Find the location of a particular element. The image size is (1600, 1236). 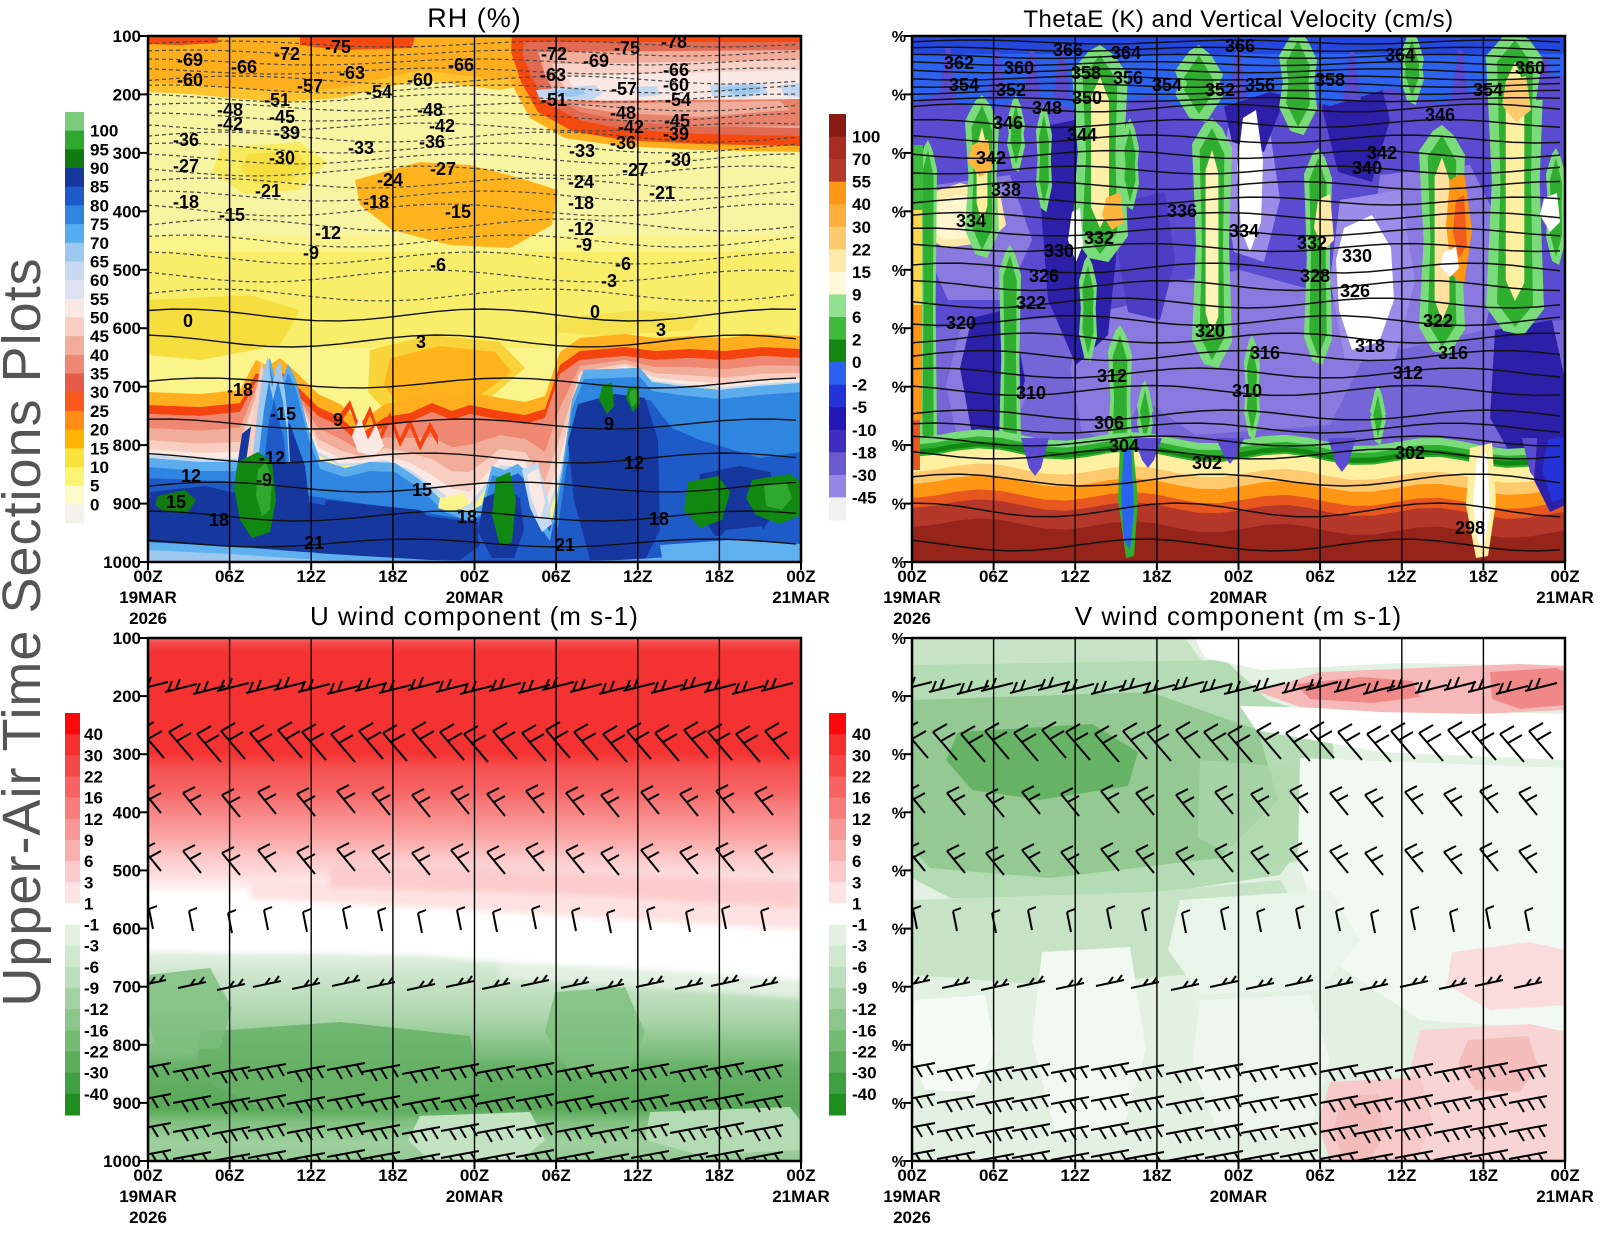

svg-text: 70 is located at coordinates (99, 243).